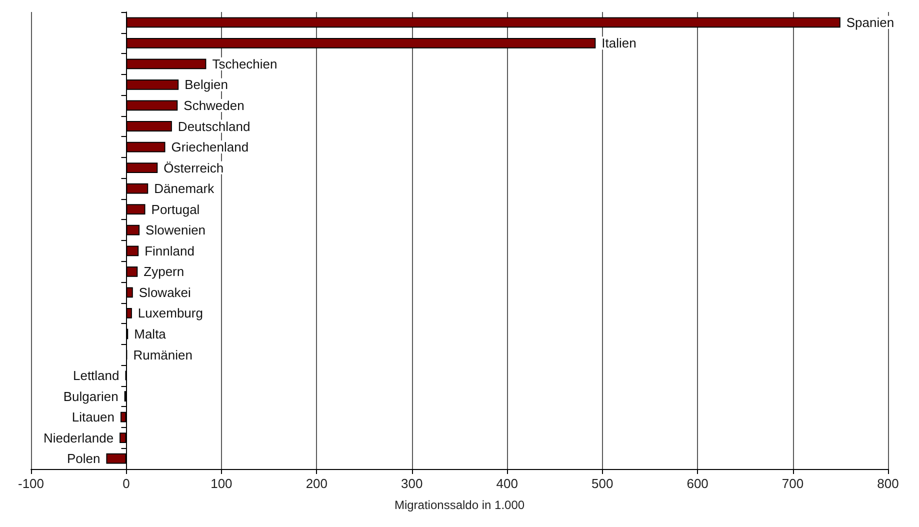  What do you see at coordinates (176, 230) in the screenshot?
I see `y-tick-label: Slowenien` at bounding box center [176, 230].